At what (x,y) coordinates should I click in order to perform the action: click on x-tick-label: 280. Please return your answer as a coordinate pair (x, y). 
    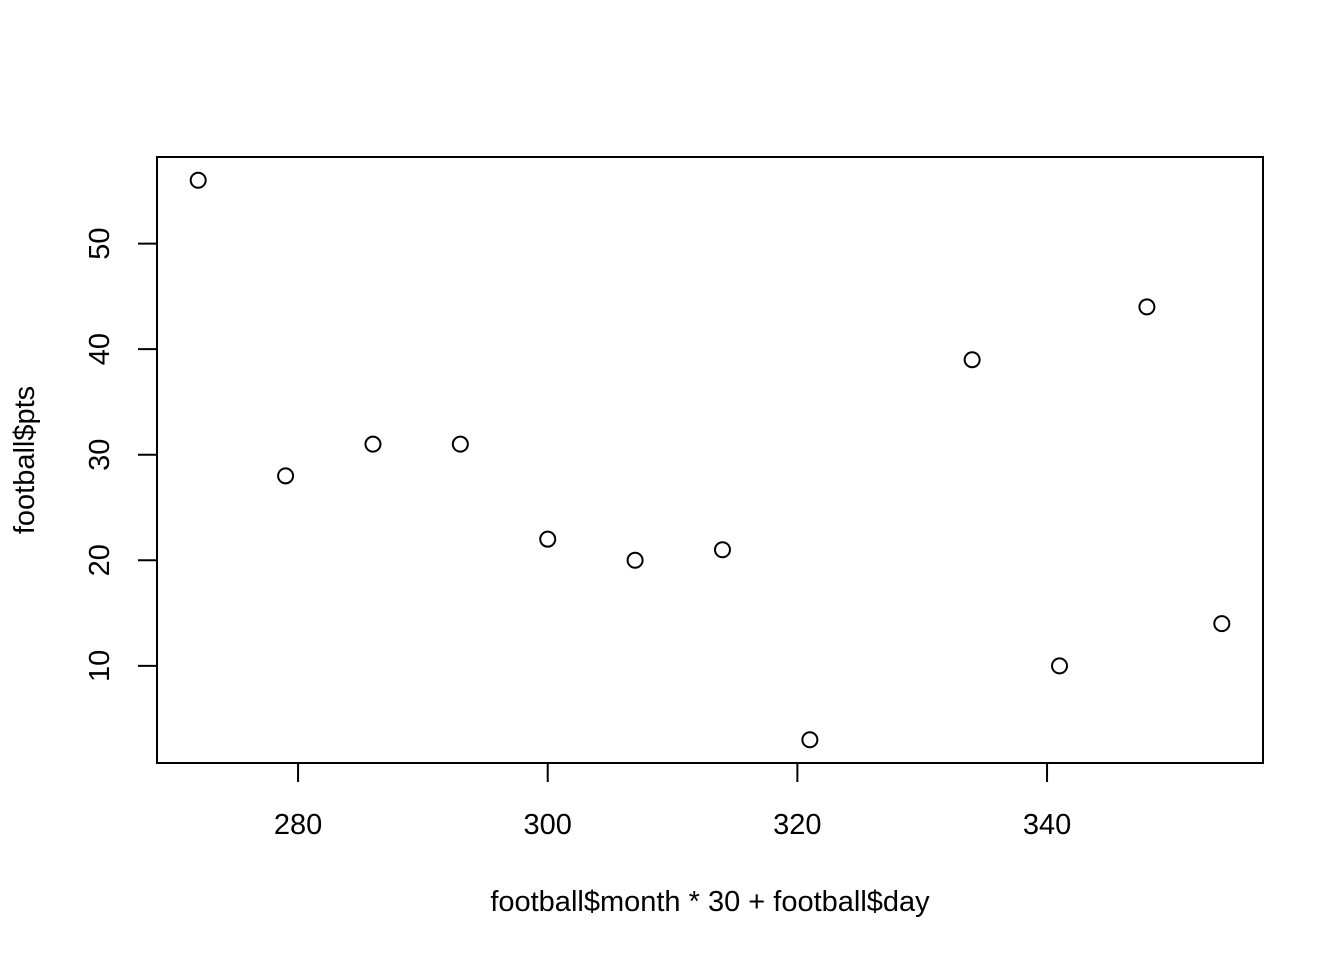
    Looking at the image, I should click on (298, 825).